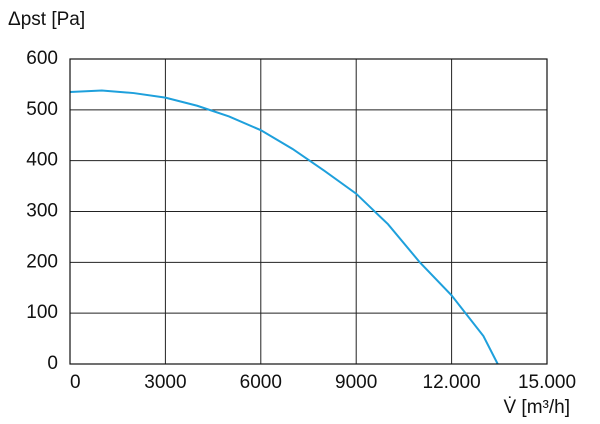  What do you see at coordinates (261, 382) in the screenshot?
I see `x-tick-label: 6000` at bounding box center [261, 382].